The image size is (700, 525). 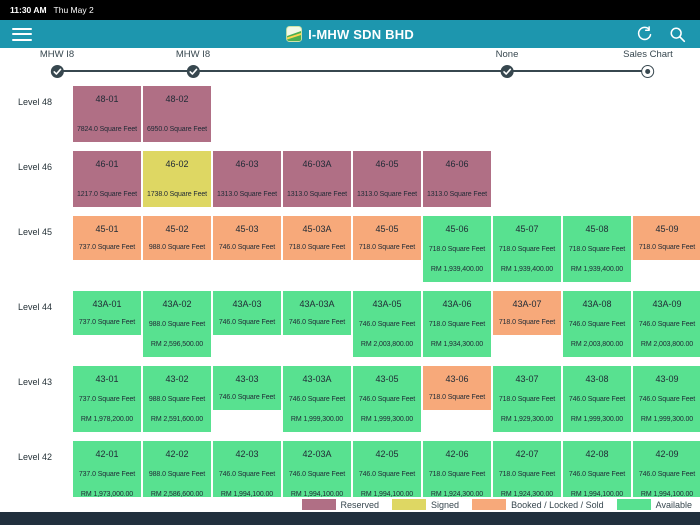 What do you see at coordinates (247, 229) in the screenshot?
I see `unit-number: 45-03` at bounding box center [247, 229].